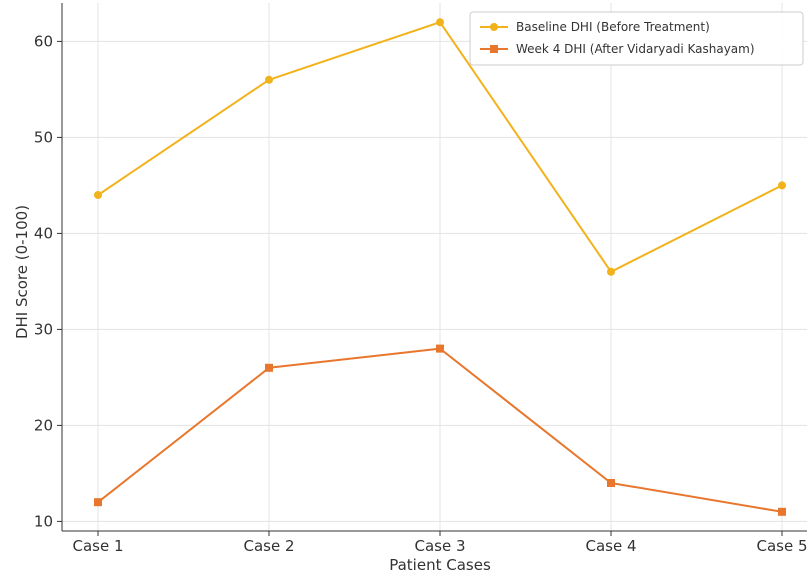  Describe the element at coordinates (43, 233) in the screenshot. I see `y-tick-label: 40` at that location.